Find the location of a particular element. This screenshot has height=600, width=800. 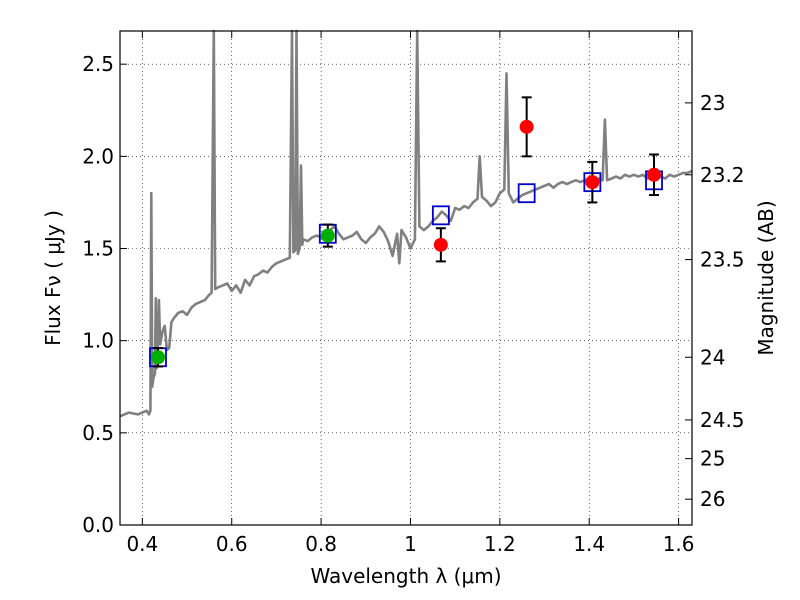

y2-axis-label: Magnitude (AB) is located at coordinates (766, 277).